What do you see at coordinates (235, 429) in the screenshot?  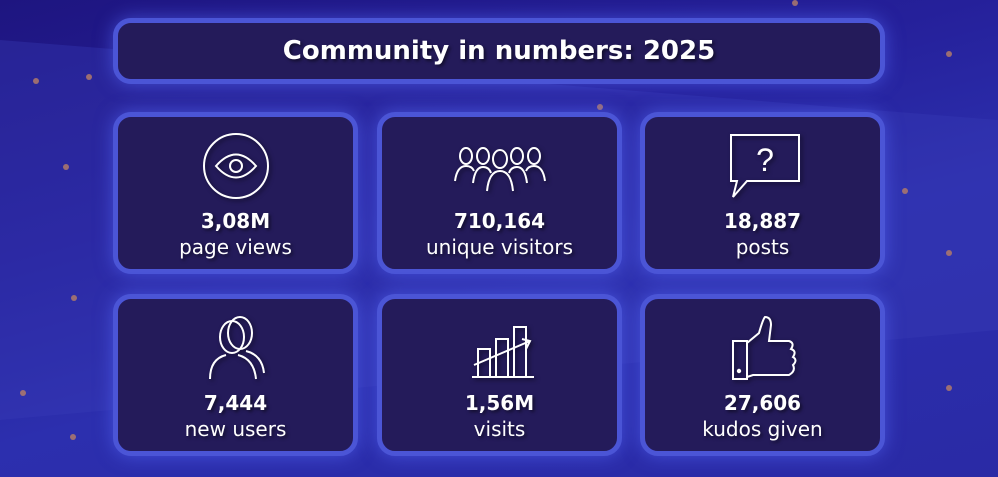 I see `stat-label: new users` at bounding box center [235, 429].